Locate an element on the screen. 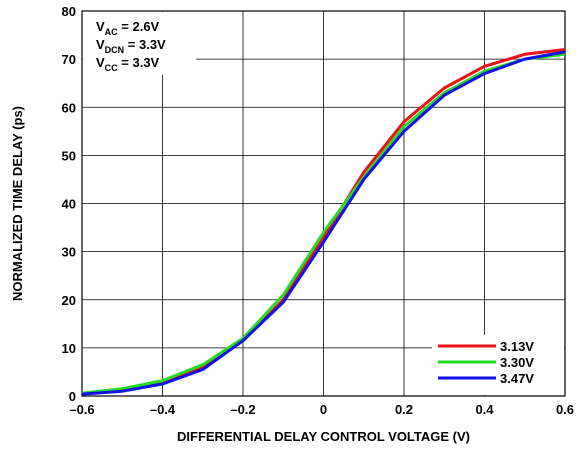  y-tick-label: 80 is located at coordinates (69, 11).